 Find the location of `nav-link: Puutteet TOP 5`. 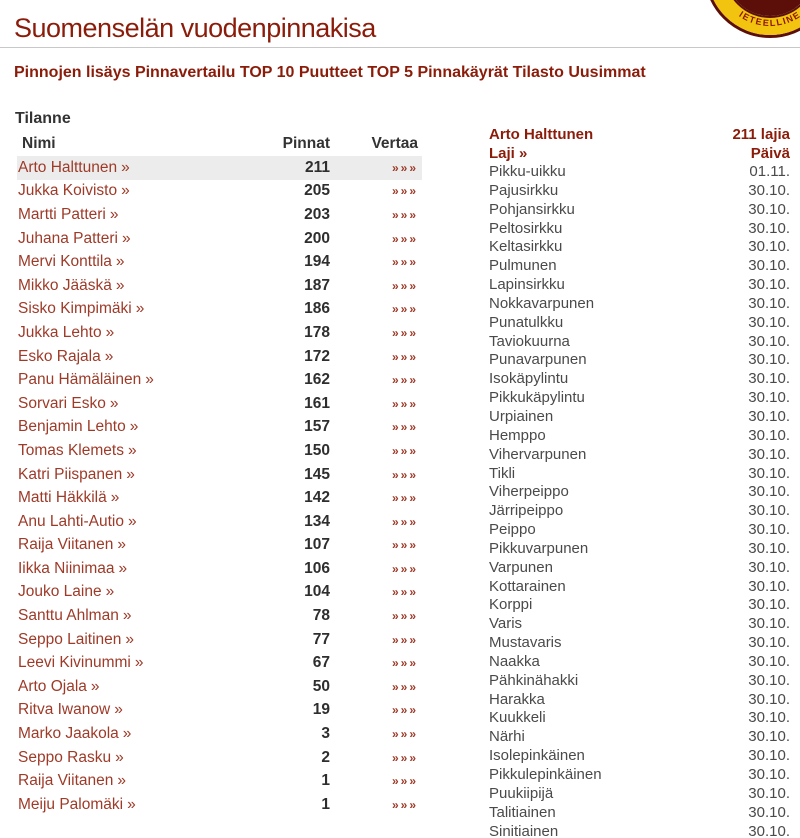

nav-link: Puutteet TOP 5 is located at coordinates (355, 72).